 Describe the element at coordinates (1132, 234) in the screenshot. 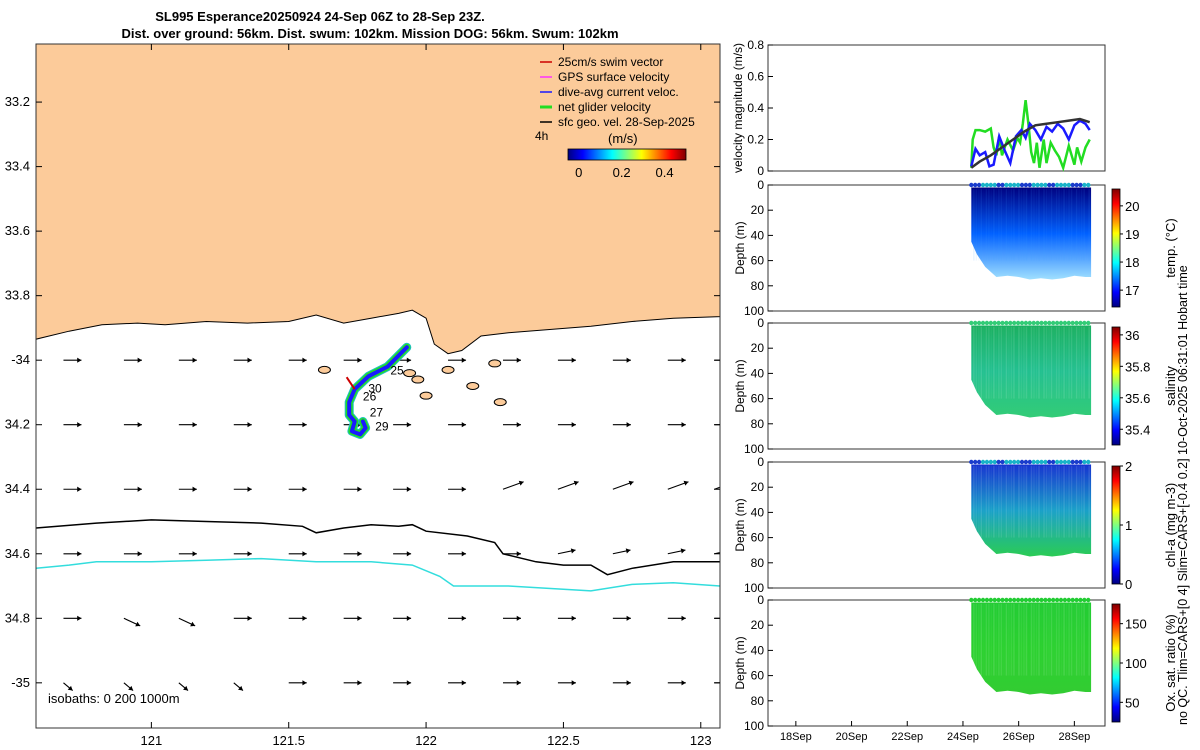

I see `colorbar-tick-label: 19` at that location.